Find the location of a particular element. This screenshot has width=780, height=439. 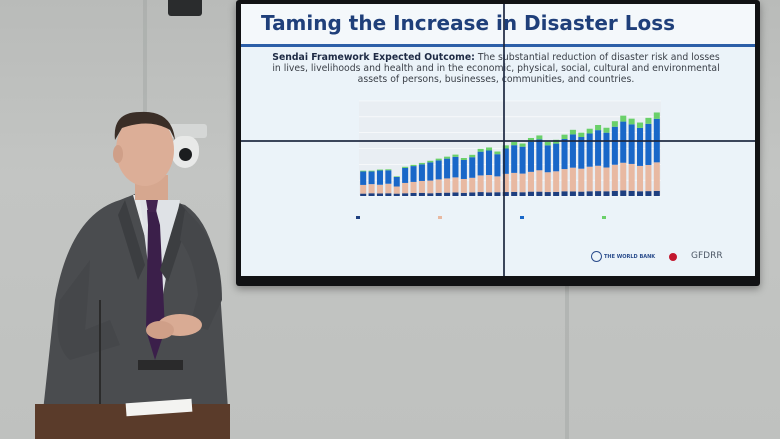

bar-segment-2008-s3 is located at coordinates (598, 127).